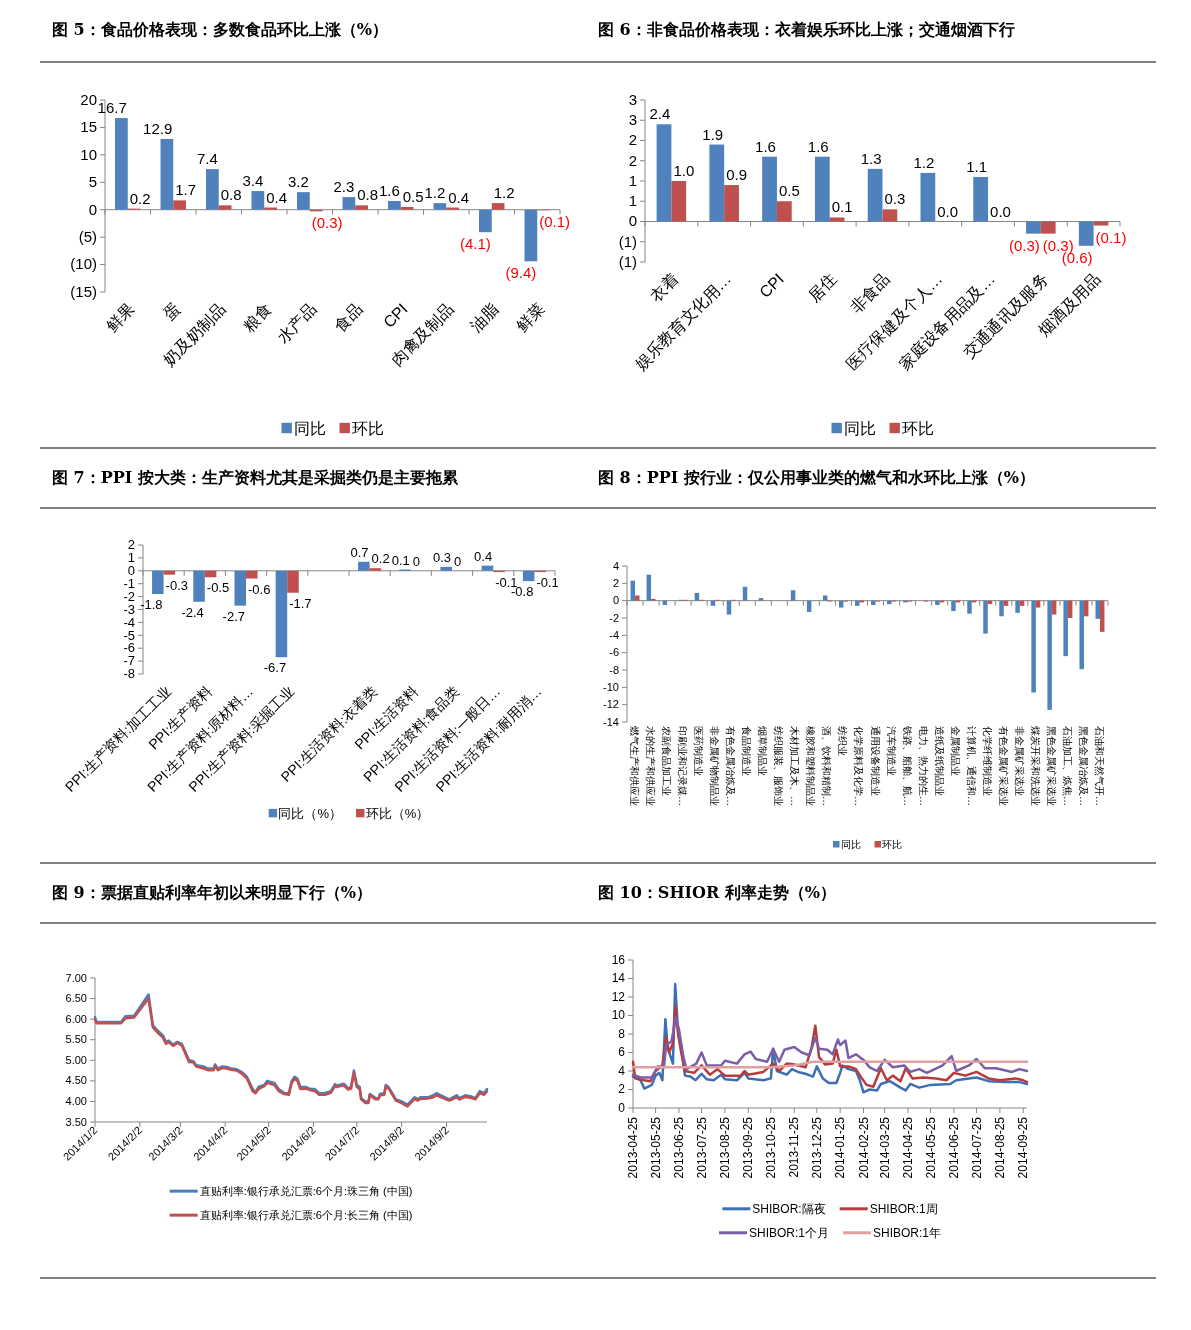 Image resolution: width=1191 pixels, height=1330 pixels. What do you see at coordinates (76, 1018) in the screenshot?
I see `y-tick-label: 6.00` at bounding box center [76, 1018].